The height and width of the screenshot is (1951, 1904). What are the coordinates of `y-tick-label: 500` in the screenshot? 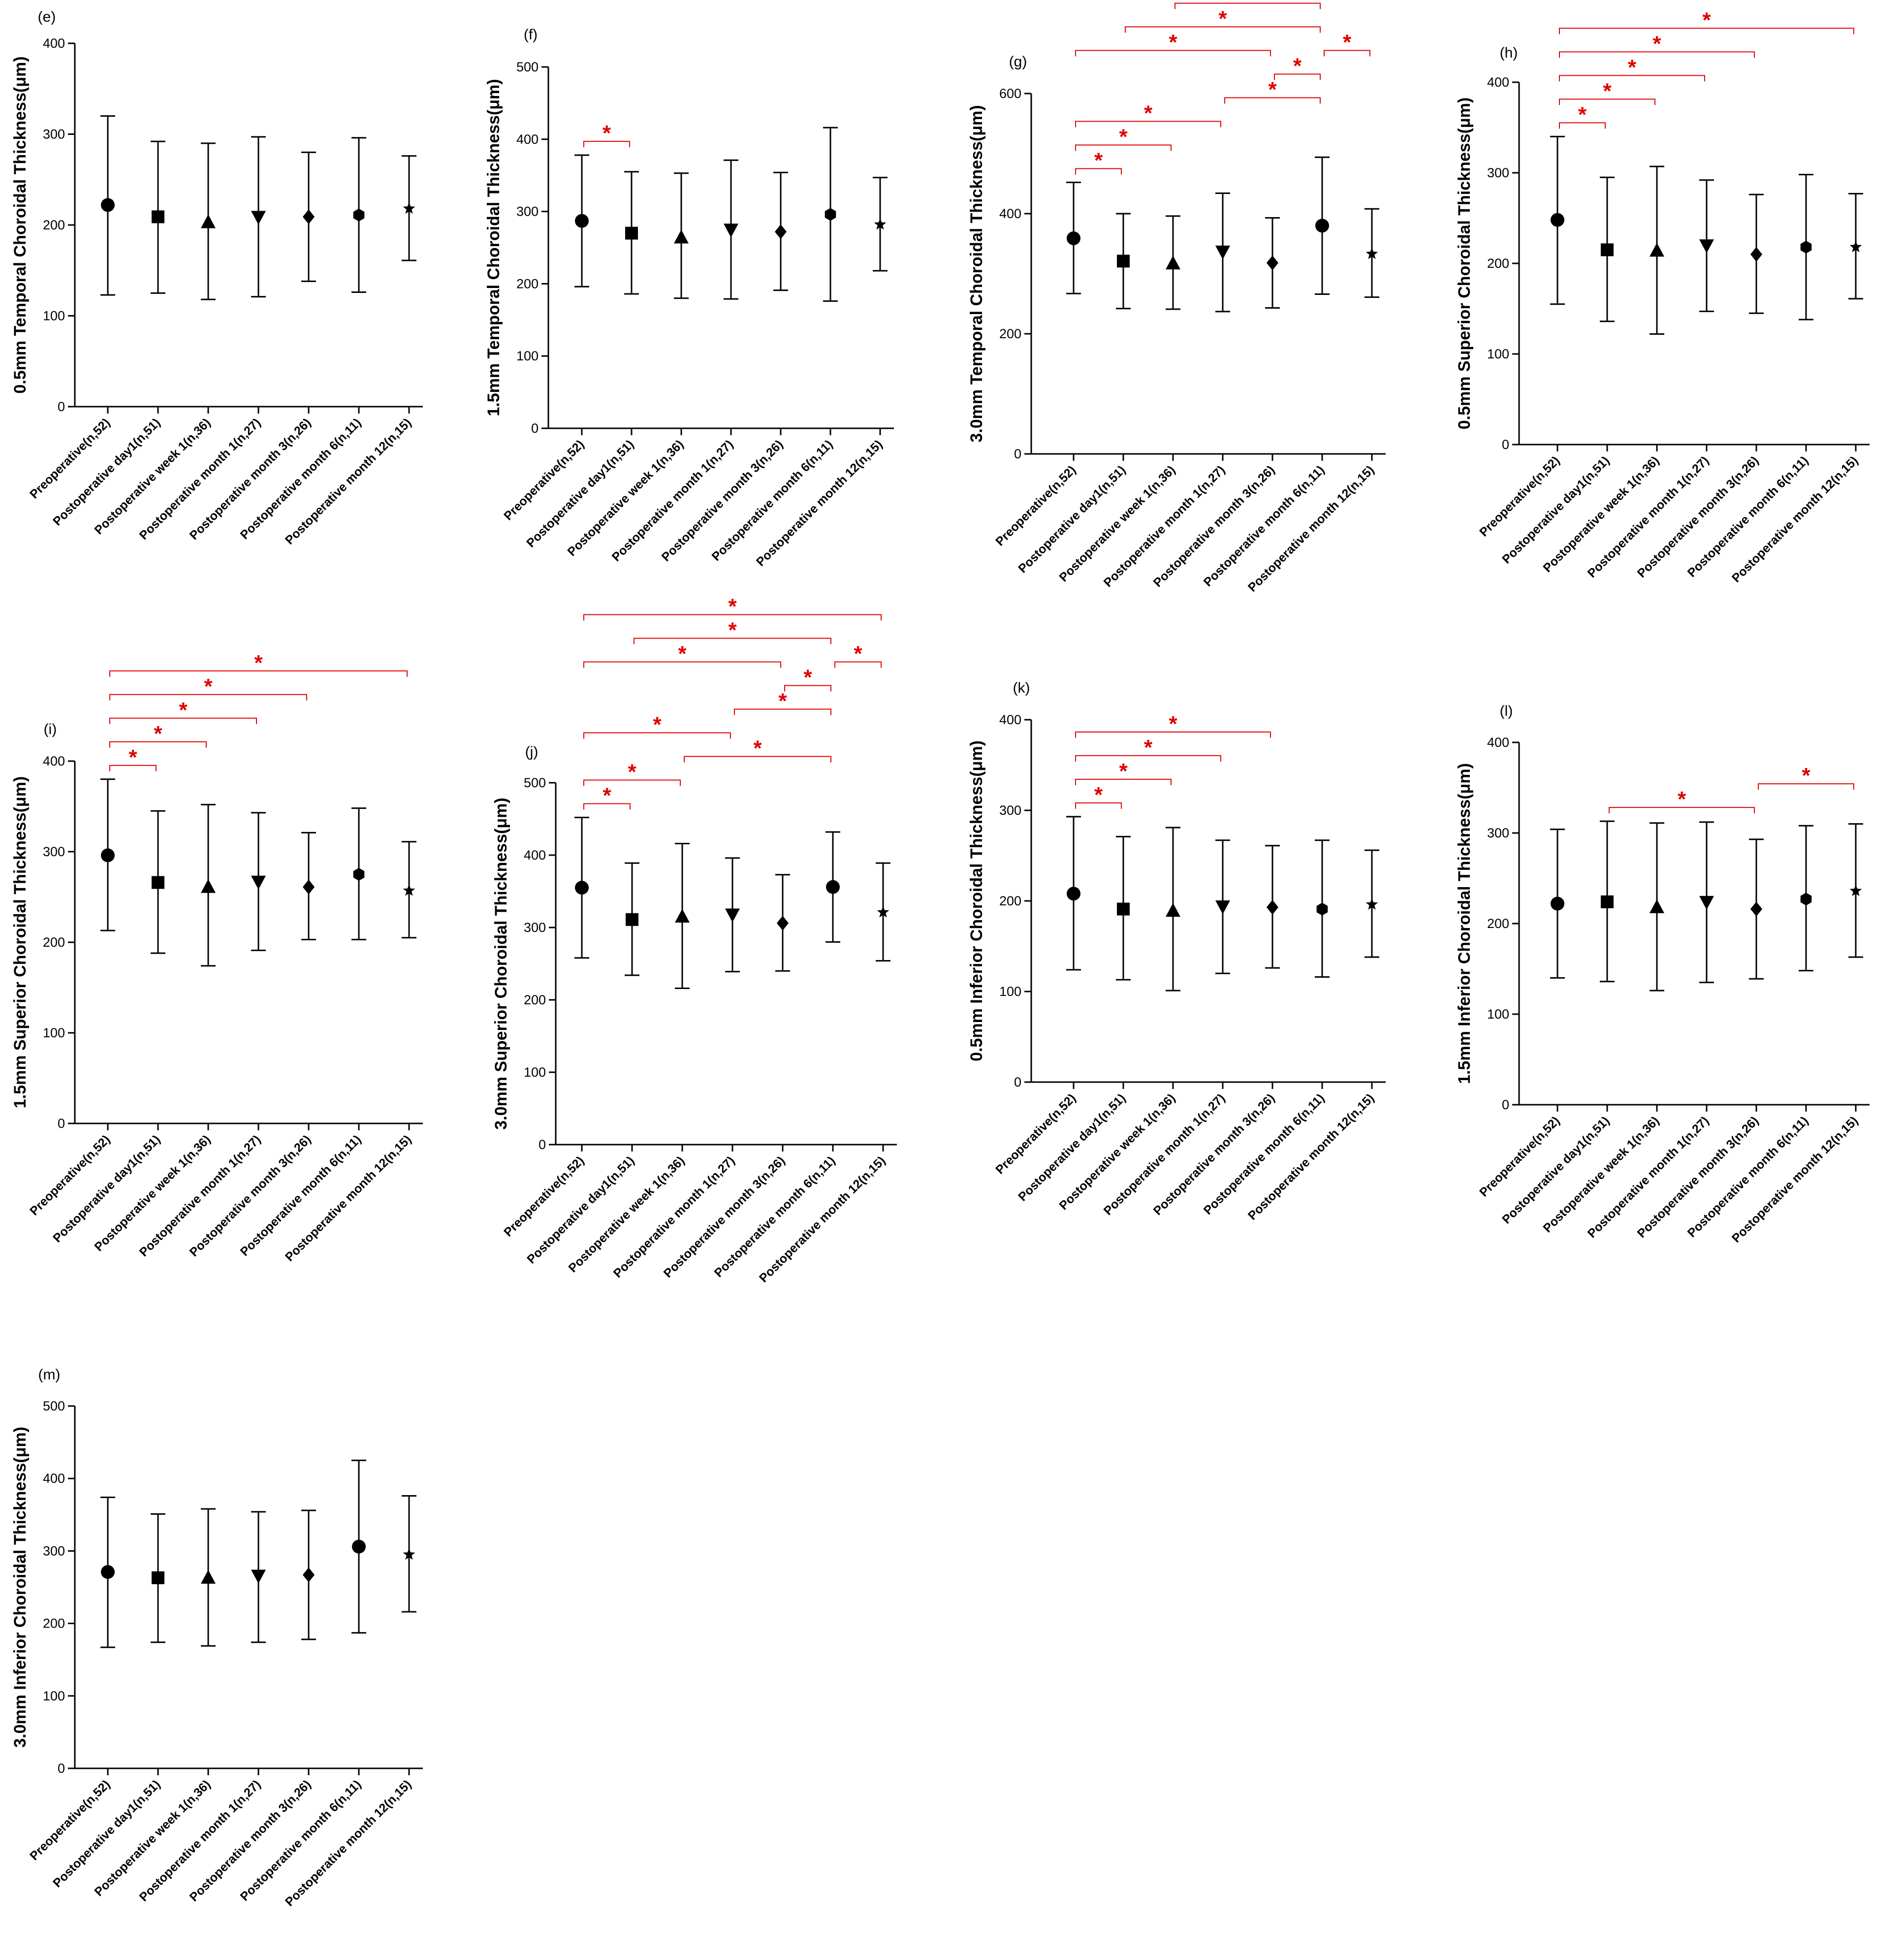 It's located at (54, 1406).